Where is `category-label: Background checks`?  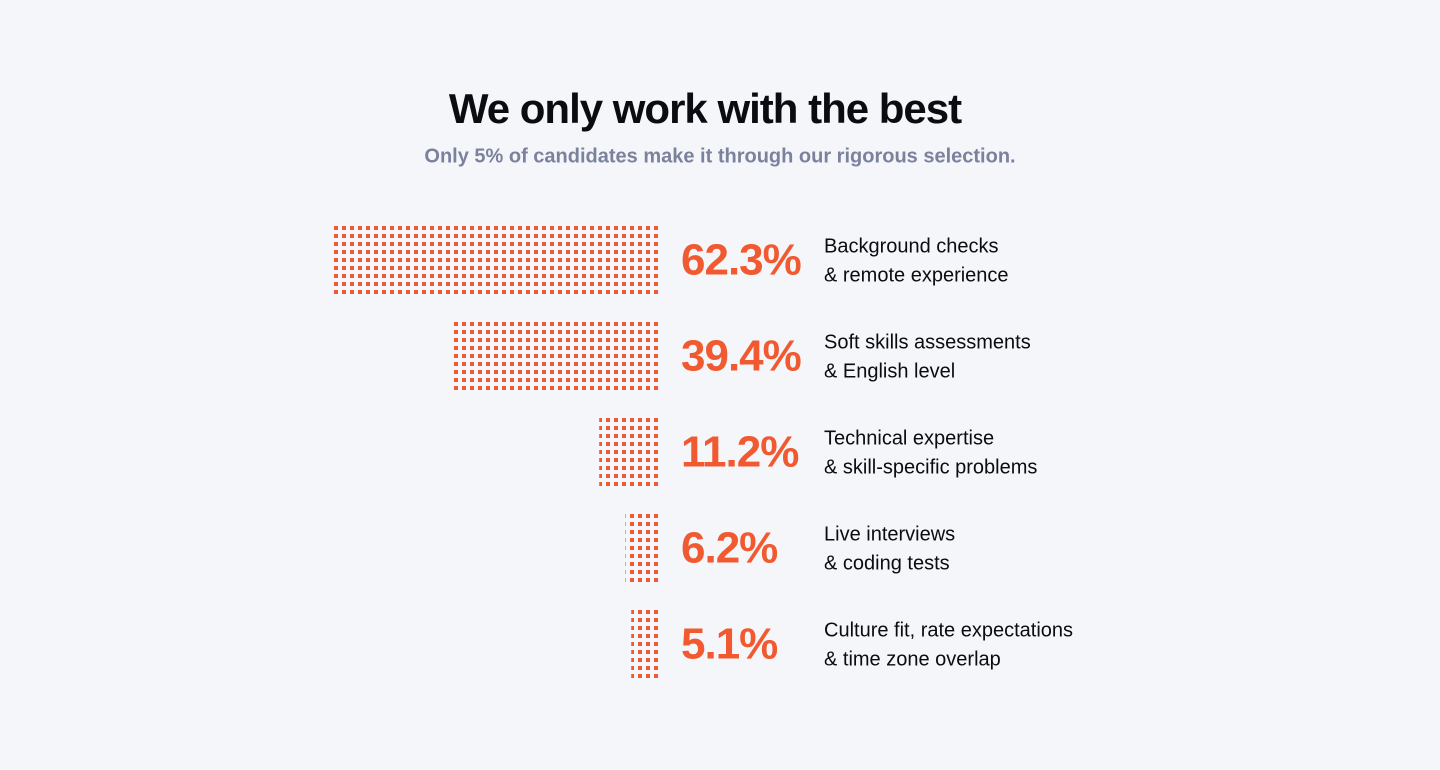
category-label: Background checks is located at coordinates (911, 246).